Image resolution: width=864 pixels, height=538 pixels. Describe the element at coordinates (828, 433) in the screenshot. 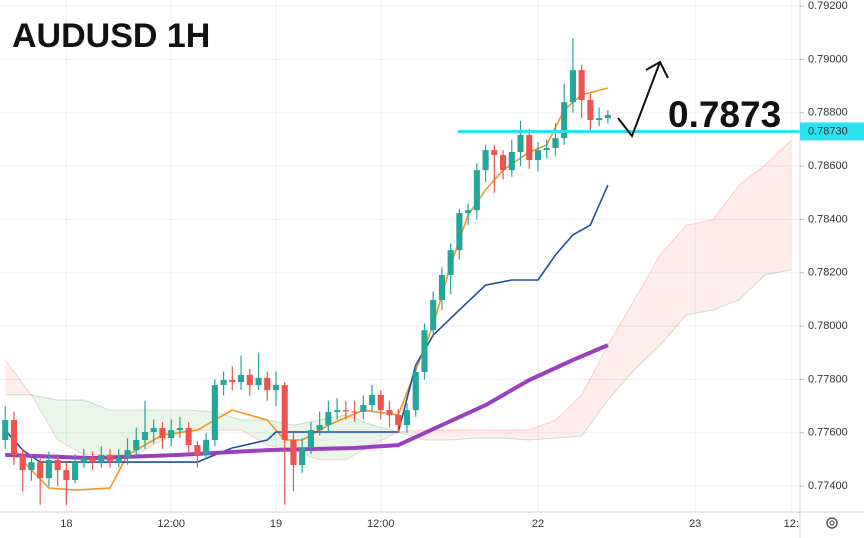

I see `y-tick-label: 0.77600` at that location.